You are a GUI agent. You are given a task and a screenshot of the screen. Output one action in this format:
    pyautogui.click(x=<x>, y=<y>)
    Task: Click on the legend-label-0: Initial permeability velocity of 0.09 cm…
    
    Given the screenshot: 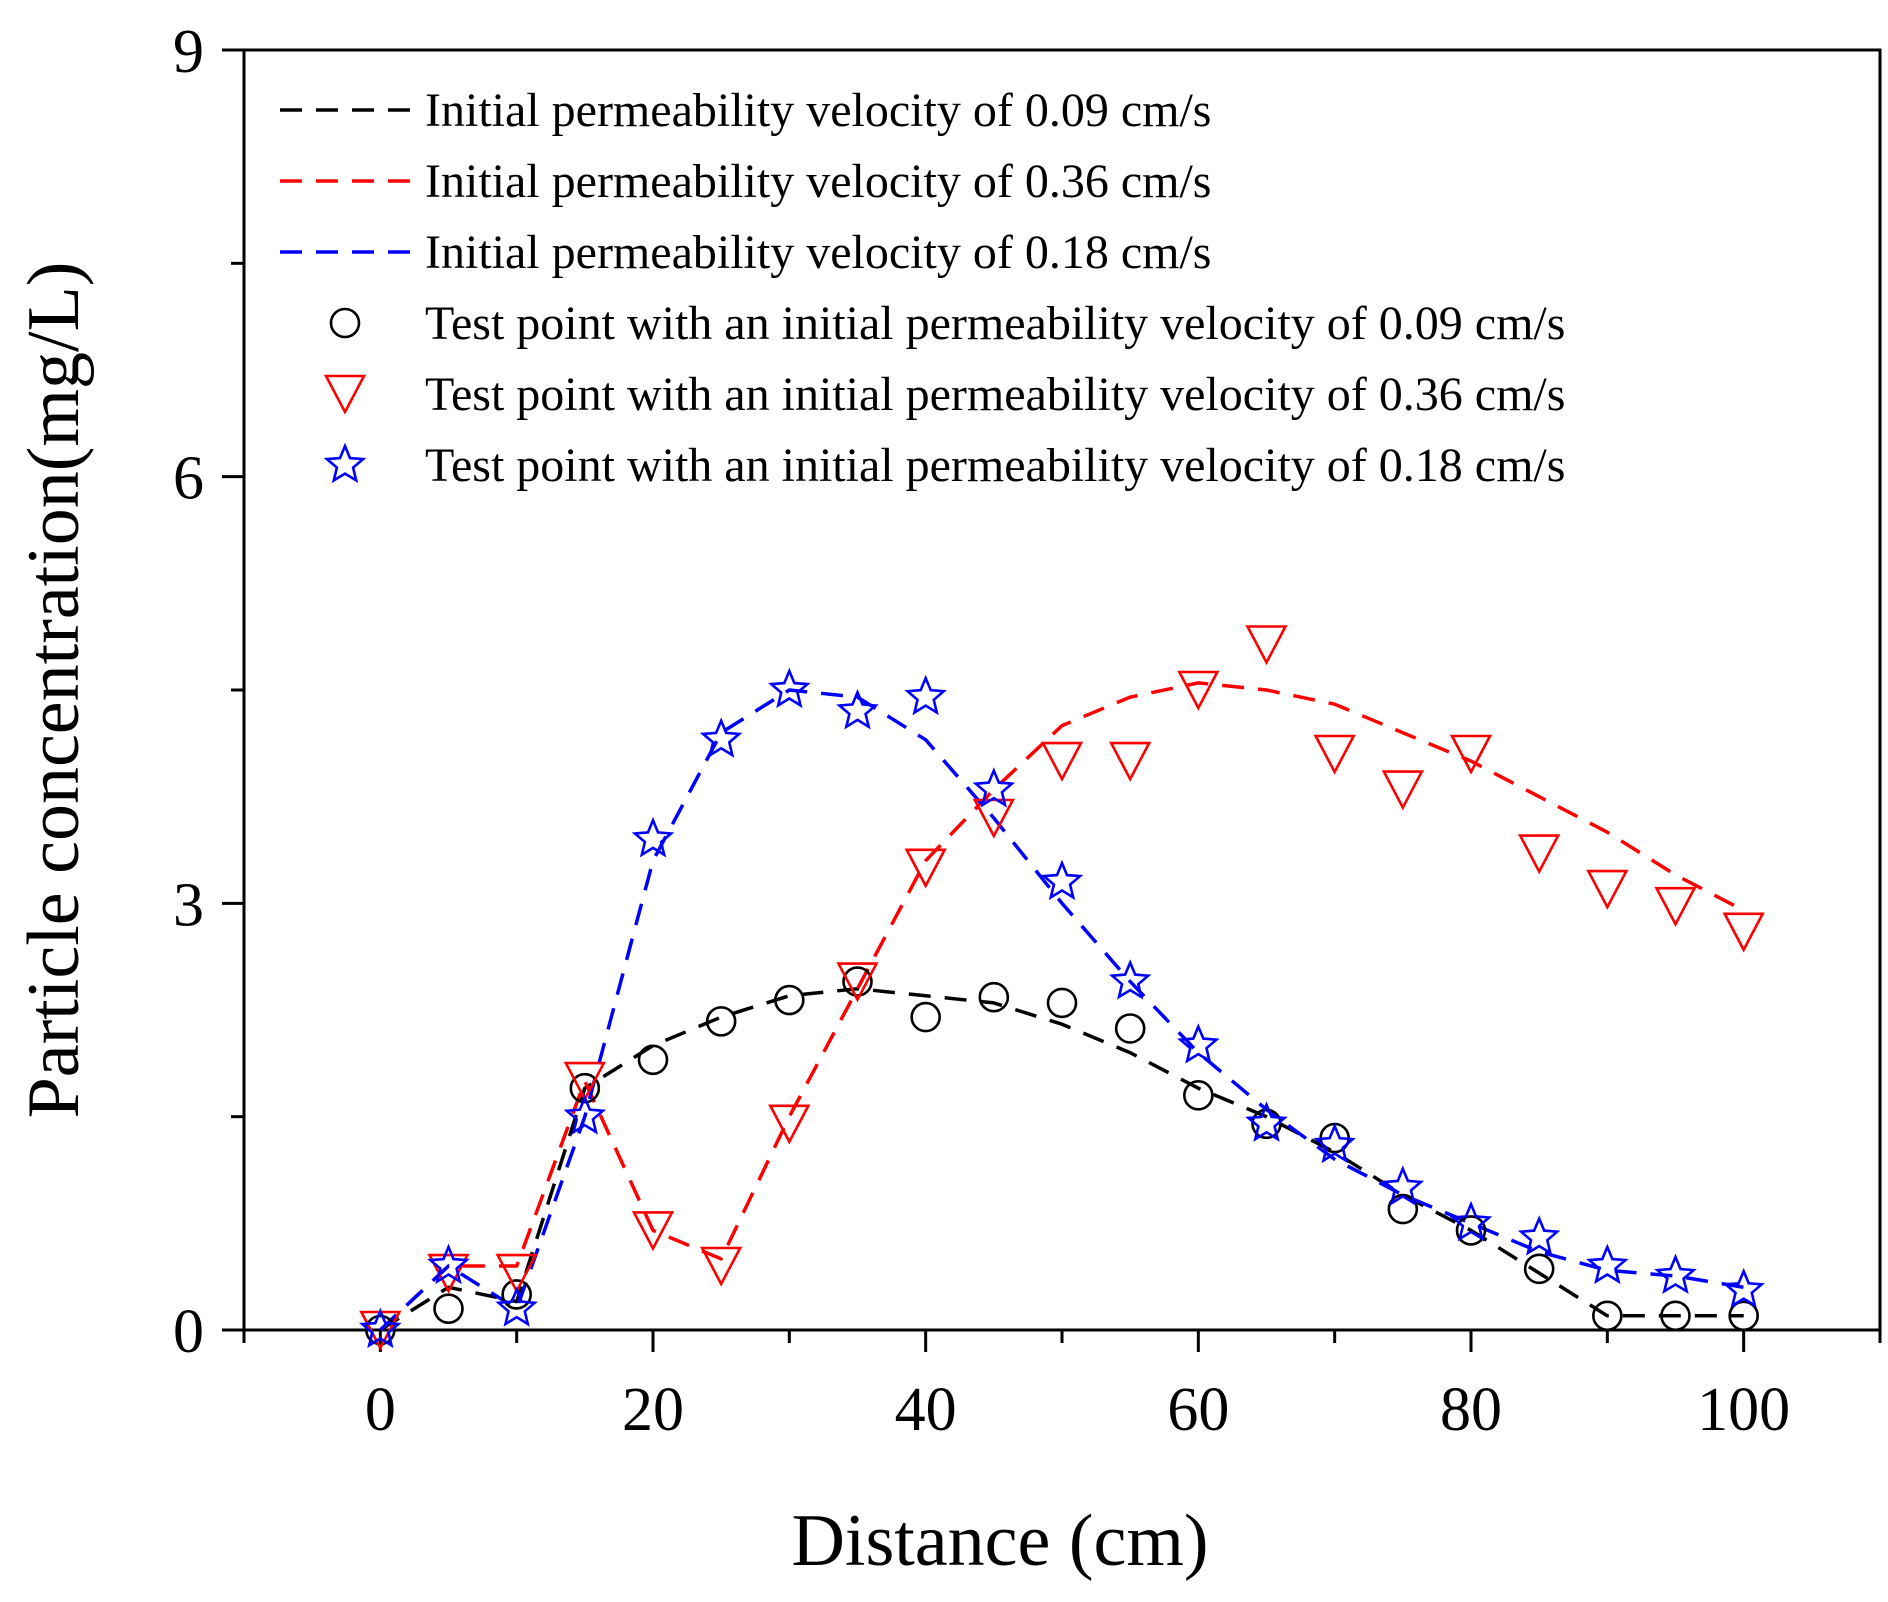 What is the action you would take?
    pyautogui.click(x=818, y=110)
    